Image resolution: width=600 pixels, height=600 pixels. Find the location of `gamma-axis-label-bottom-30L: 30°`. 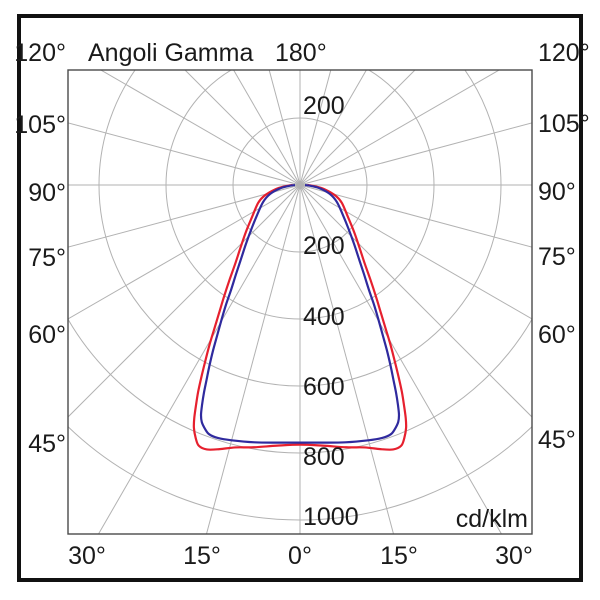

gamma-axis-label-bottom-30L: 30° is located at coordinates (87, 556).